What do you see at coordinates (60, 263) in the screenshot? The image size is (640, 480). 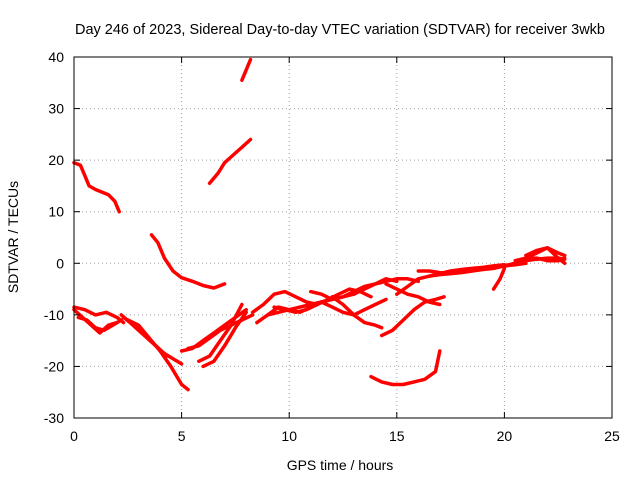 I see `y-tick-label: 0` at bounding box center [60, 263].